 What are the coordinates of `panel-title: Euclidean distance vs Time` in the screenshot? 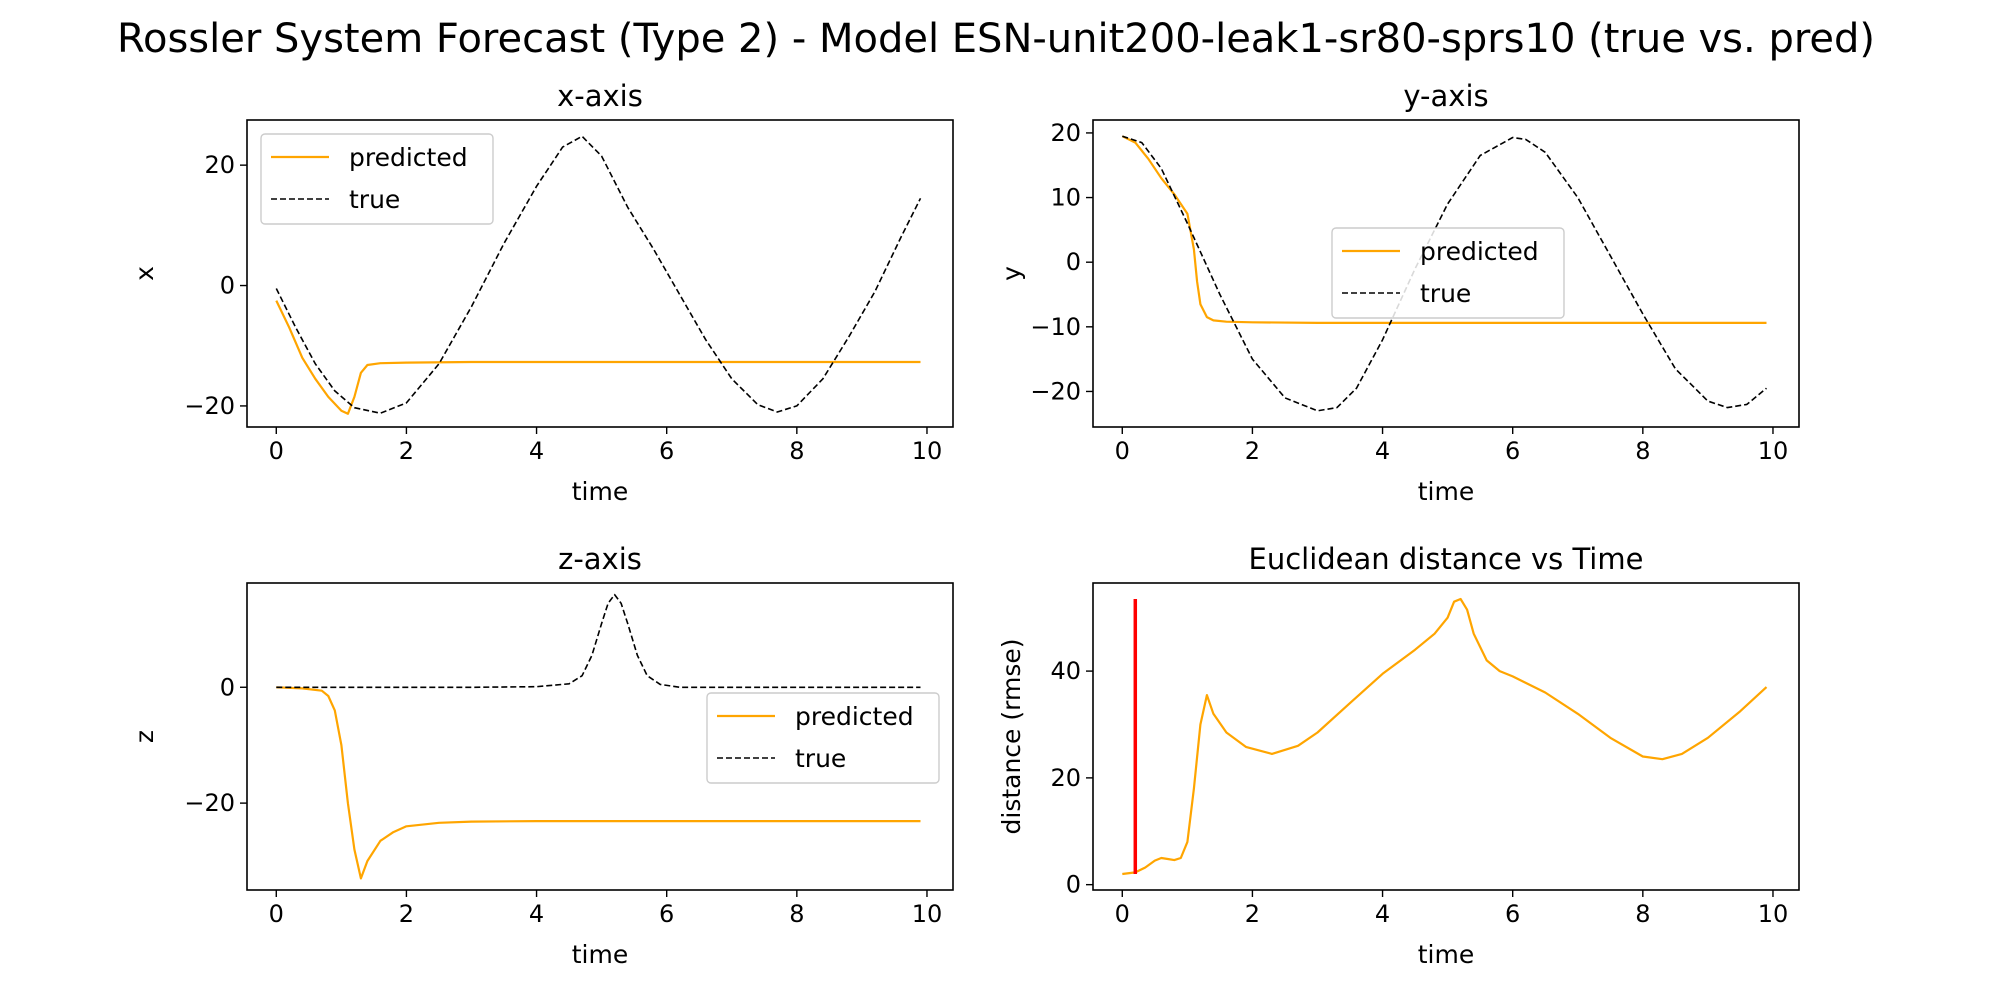 It's located at (1446, 559).